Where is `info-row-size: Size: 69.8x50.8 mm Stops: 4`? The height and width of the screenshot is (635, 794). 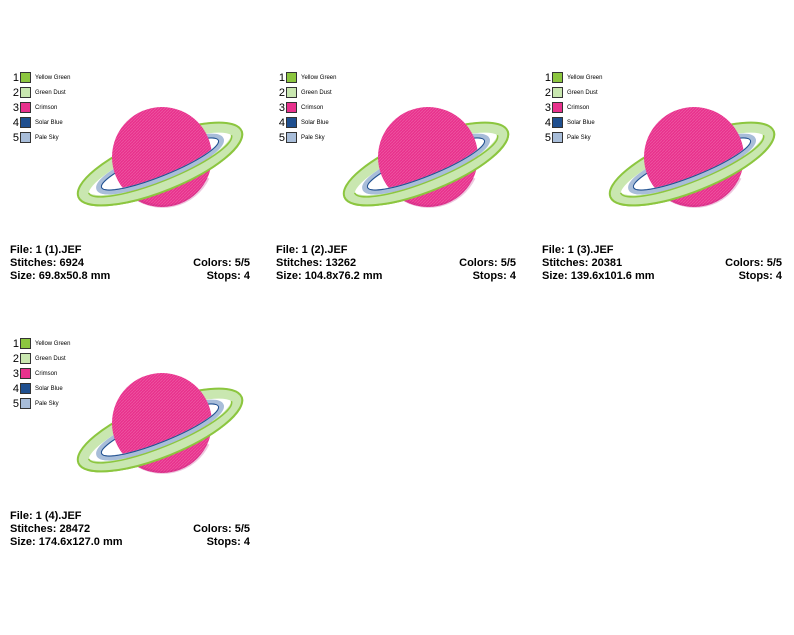
info-row-size: Size: 69.8x50.8 mm Stops: 4 is located at coordinates (130, 276).